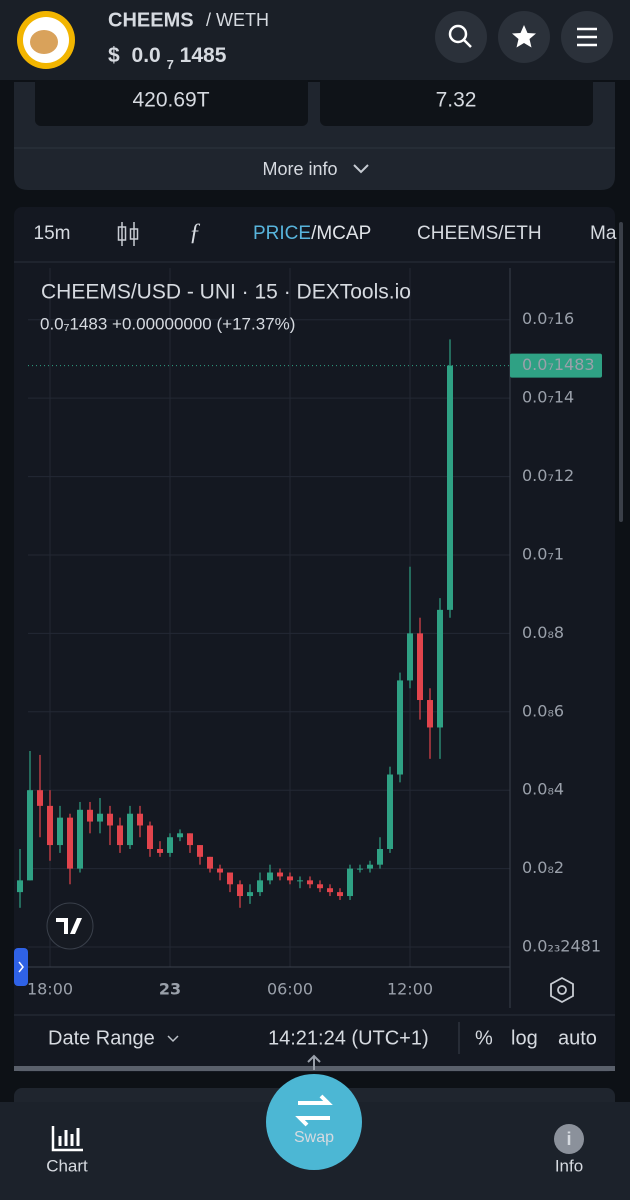 This screenshot has width=630, height=1200. What do you see at coordinates (299, 169) in the screenshot?
I see `more-info-label: More info` at bounding box center [299, 169].